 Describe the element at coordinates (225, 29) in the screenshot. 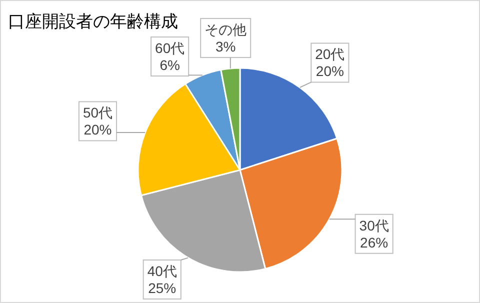

I see `slice-label: その他` at that location.